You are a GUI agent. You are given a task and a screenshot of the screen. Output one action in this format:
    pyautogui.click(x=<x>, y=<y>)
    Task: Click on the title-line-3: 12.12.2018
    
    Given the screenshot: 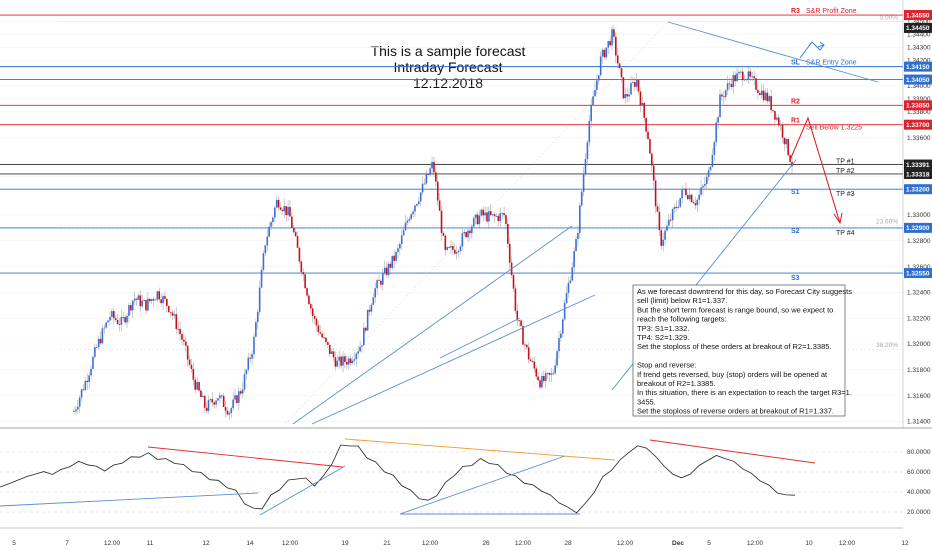 What is the action you would take?
    pyautogui.click(x=448, y=83)
    